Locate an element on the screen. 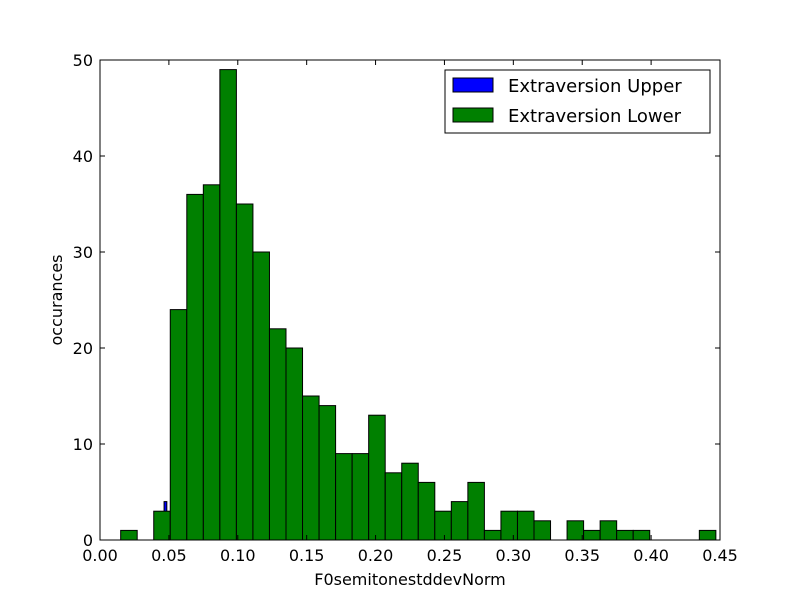 The width and height of the screenshot is (800, 604). y-tick-label-1: 10 is located at coordinates (83, 444).